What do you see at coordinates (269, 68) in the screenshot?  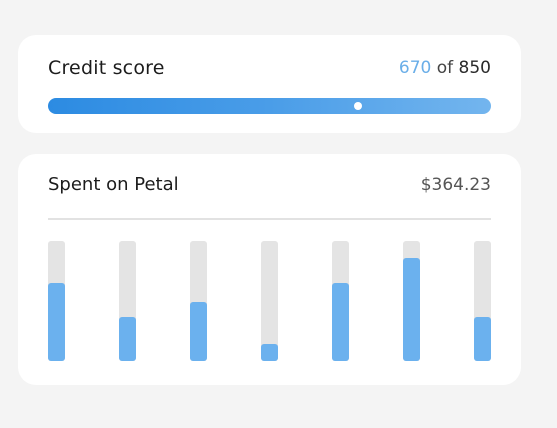 I see `credit-score-header: Credit score 670 of 850` at bounding box center [269, 68].